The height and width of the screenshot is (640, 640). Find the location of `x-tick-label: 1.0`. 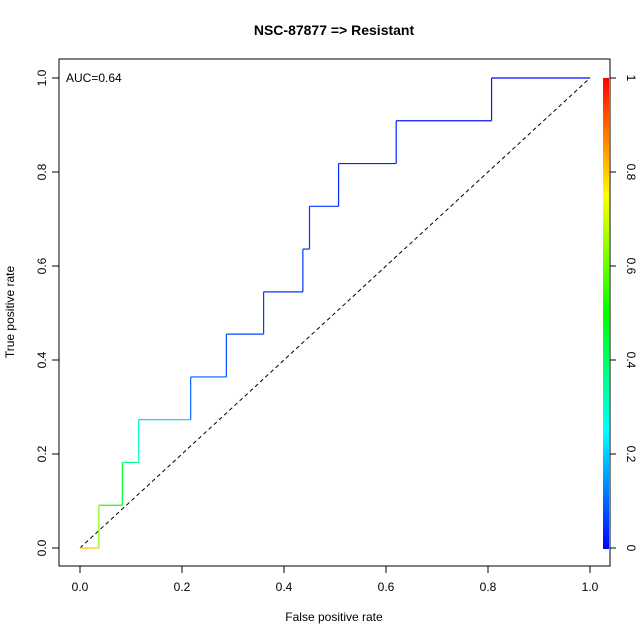

x-tick-label: 1.0 is located at coordinates (590, 587).